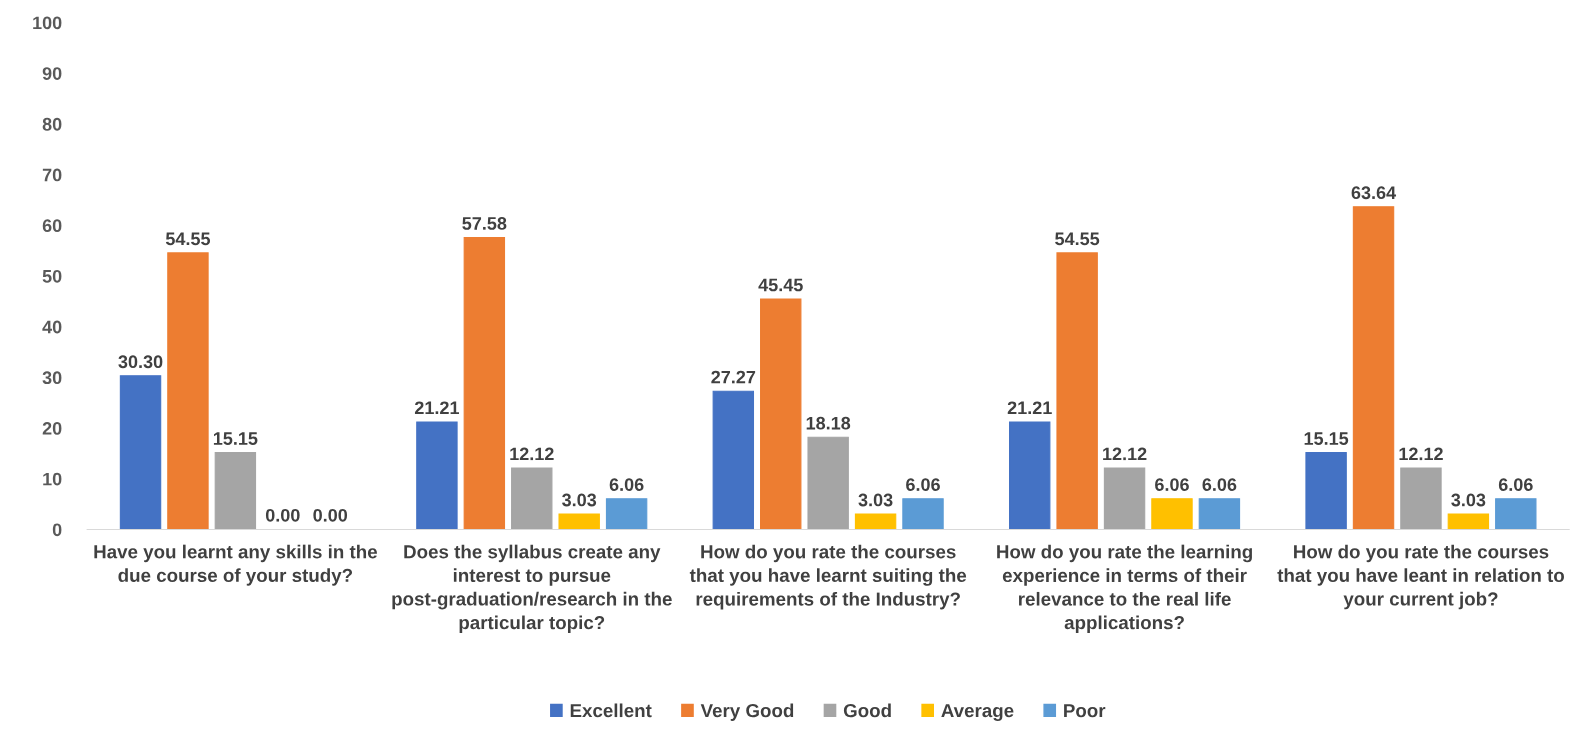 Image resolution: width=1585 pixels, height=751 pixels. I want to click on y-tick-label: 80, so click(52, 124).